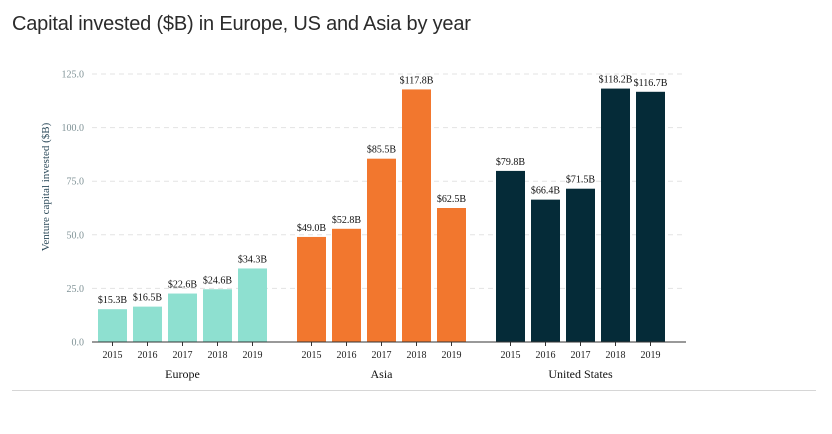  What do you see at coordinates (76, 289) in the screenshot?
I see `y-tick-label: 25.0` at bounding box center [76, 289].